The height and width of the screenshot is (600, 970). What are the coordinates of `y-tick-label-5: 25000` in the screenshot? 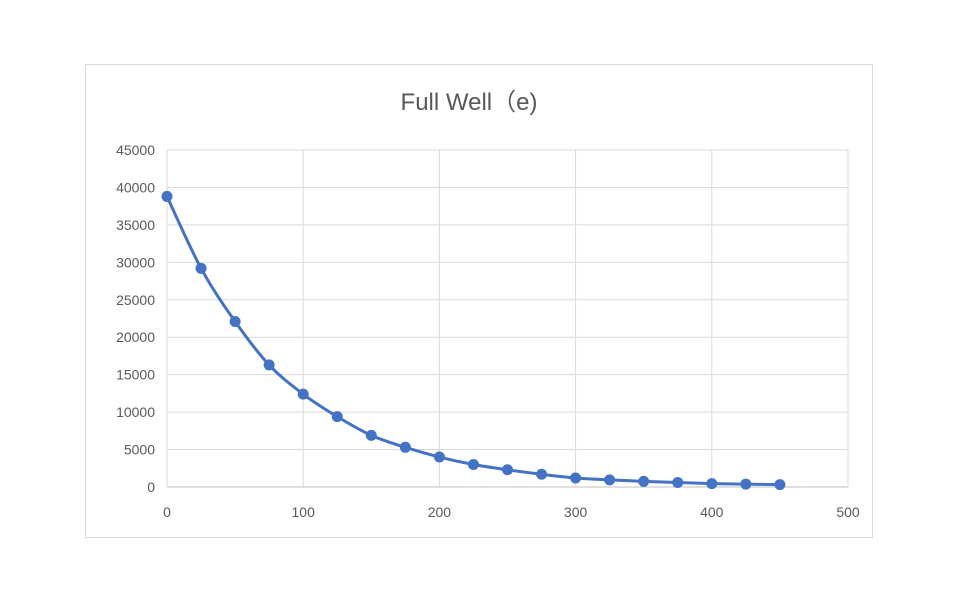 It's located at (135, 300).